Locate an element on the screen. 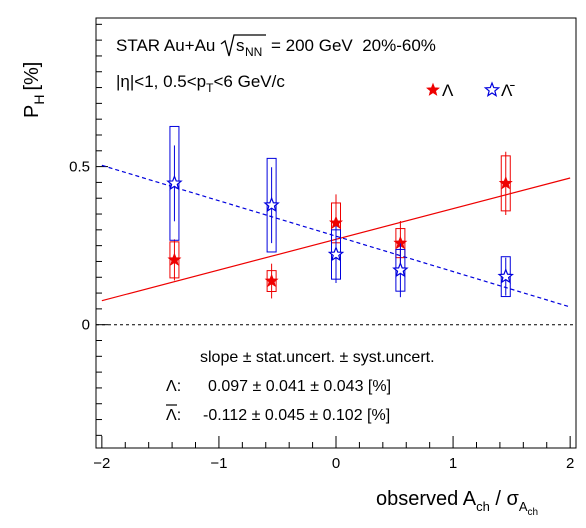  legend-filled-star-icon is located at coordinates (433, 89).